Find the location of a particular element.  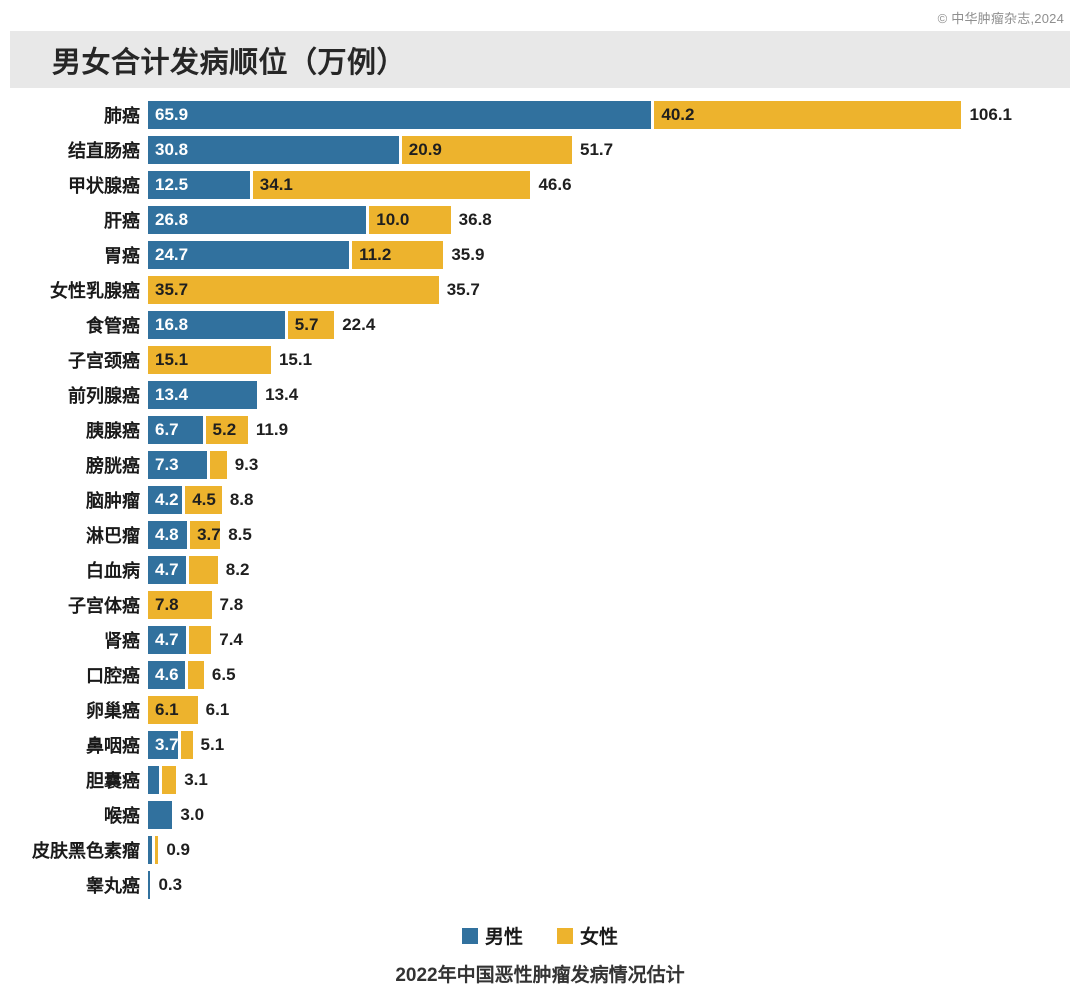

total-value-label: 13.4 is located at coordinates (282, 394).